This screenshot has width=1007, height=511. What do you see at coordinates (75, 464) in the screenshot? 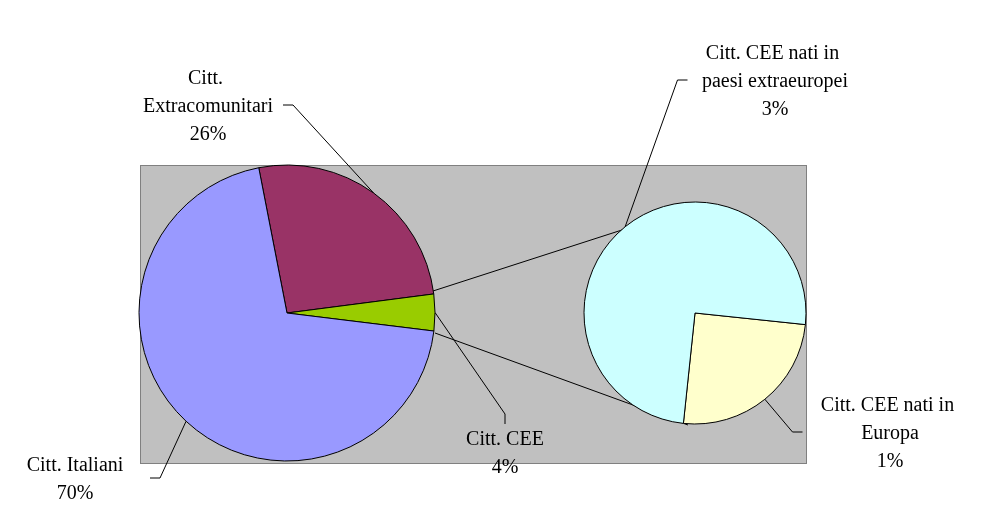
I see `slice-label: Citt. Italiani` at bounding box center [75, 464].